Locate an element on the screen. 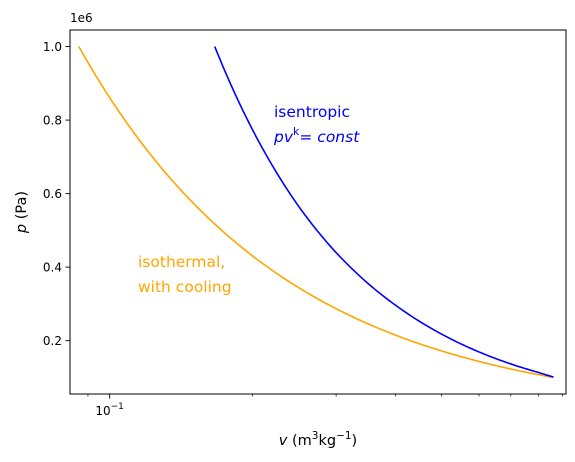  formula-rest: = const is located at coordinates (329, 137).